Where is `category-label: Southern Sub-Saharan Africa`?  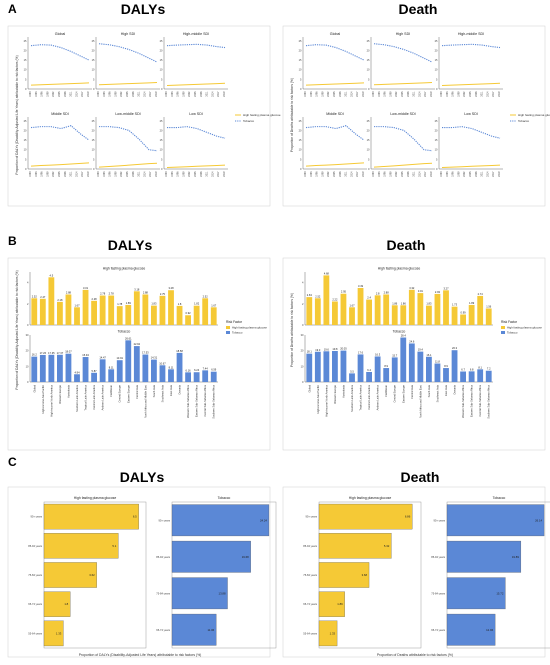 category-label: Southern Sub-Saharan Africa is located at coordinates (489, 401).